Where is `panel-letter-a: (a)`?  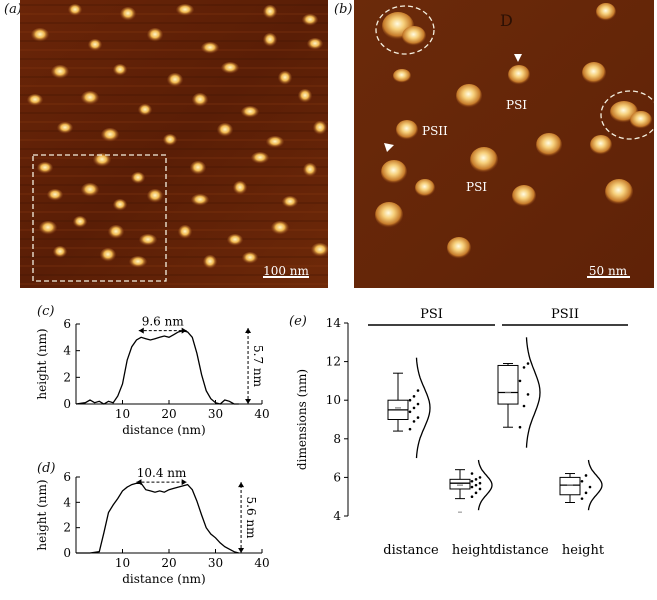
panel-letter-a: (a) is located at coordinates (13, 9).